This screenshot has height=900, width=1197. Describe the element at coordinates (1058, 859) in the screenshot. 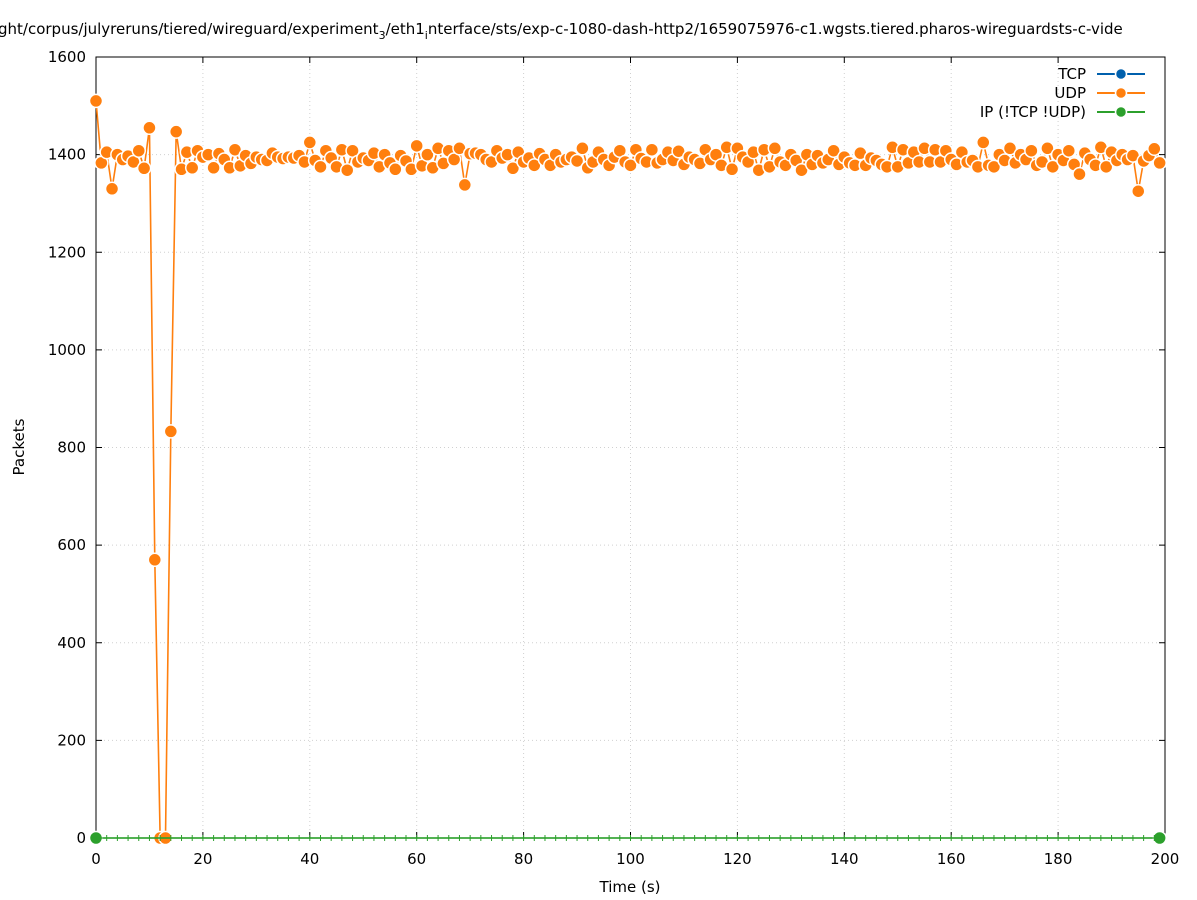

I see `x-tick-label: 180` at that location.